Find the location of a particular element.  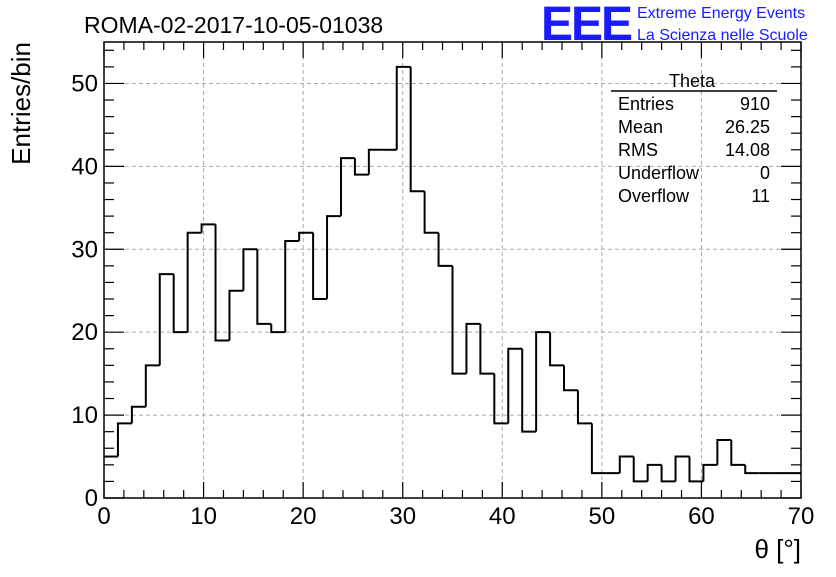

chart-title: ROMA-02-2017-10-05-01038 is located at coordinates (233, 25).